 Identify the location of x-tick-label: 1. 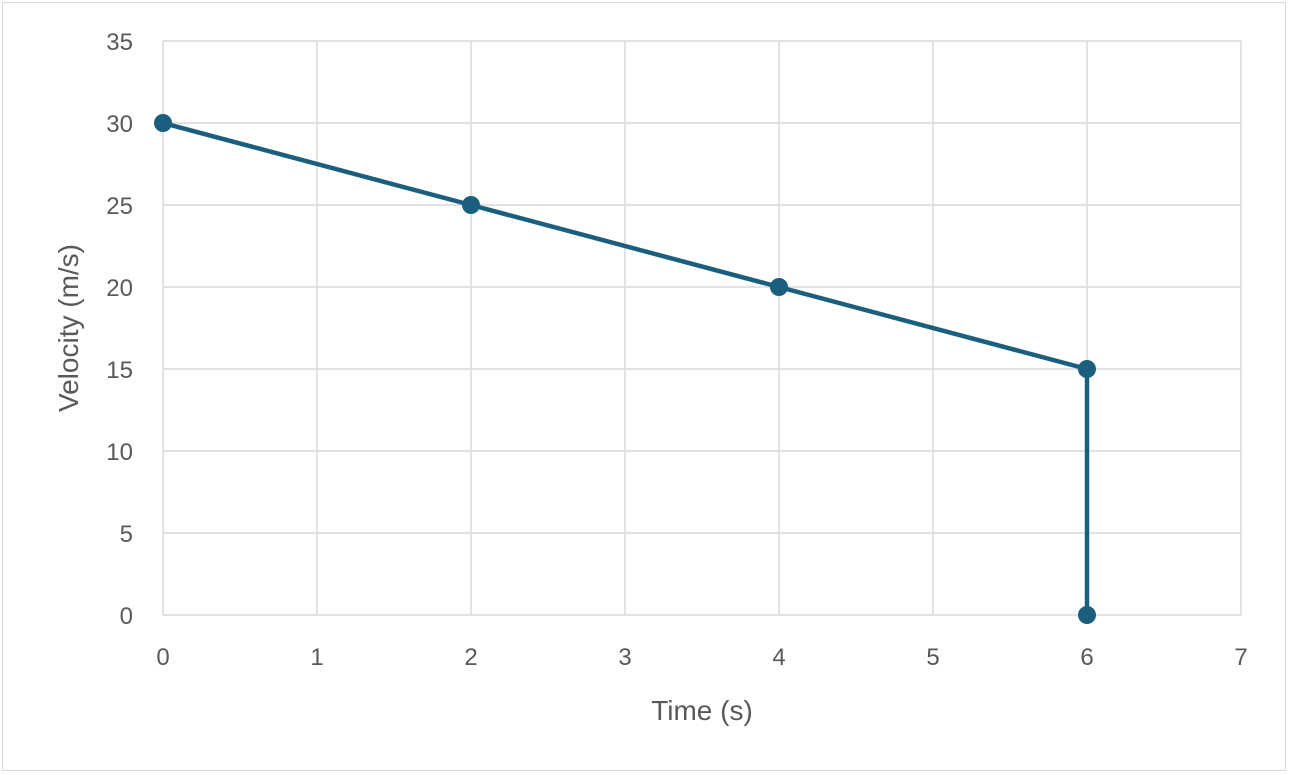
(316, 657).